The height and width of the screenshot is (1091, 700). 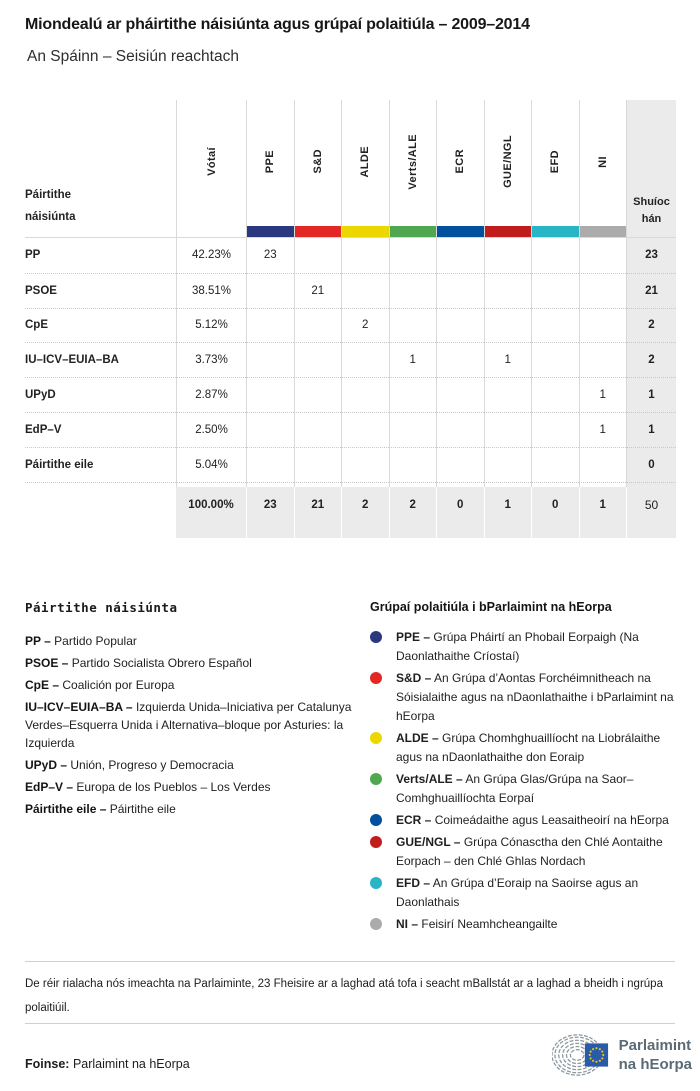 What do you see at coordinates (579, 1055) in the screenshot?
I see `ep-hemicycle-icon` at bounding box center [579, 1055].